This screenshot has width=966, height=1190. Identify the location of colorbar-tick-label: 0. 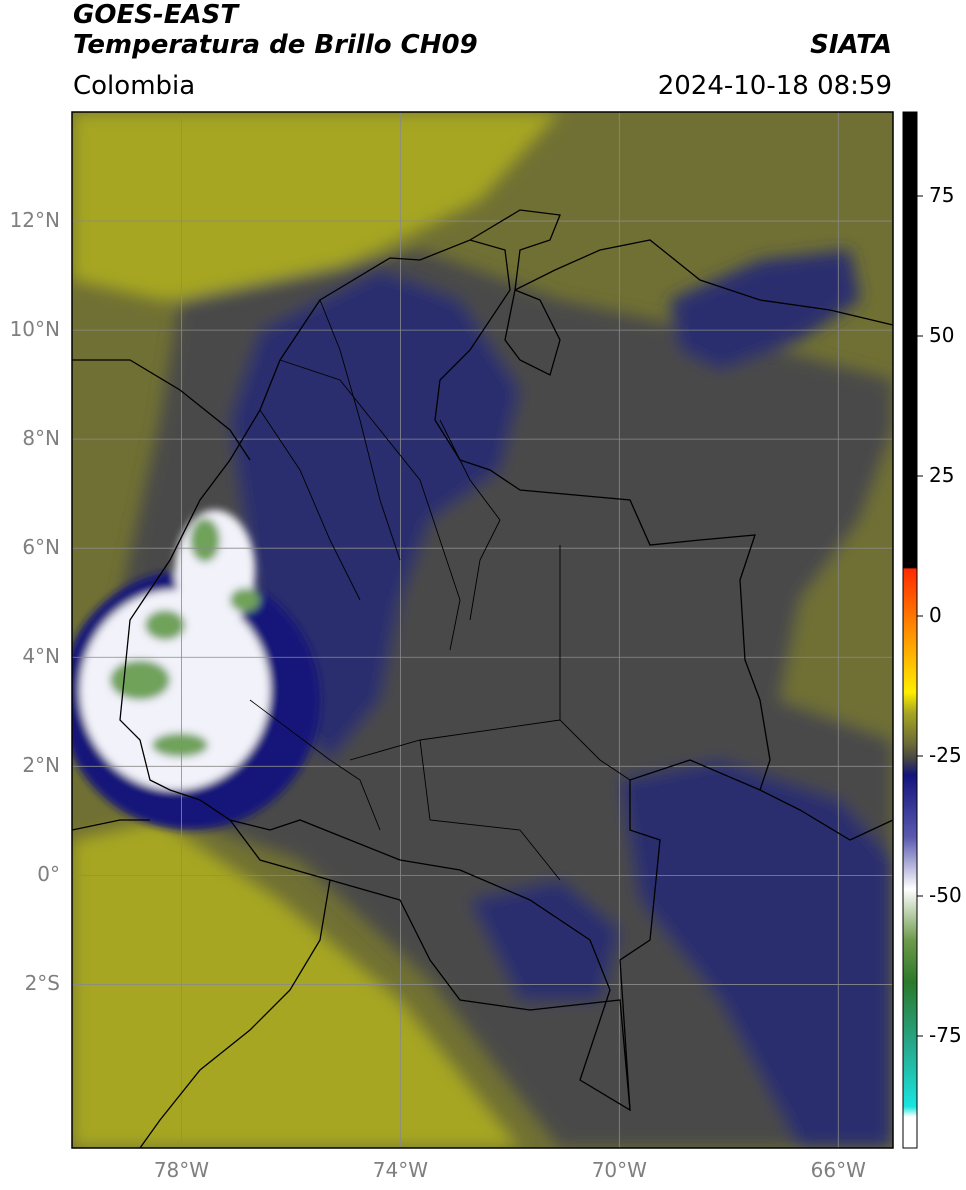
(935, 615).